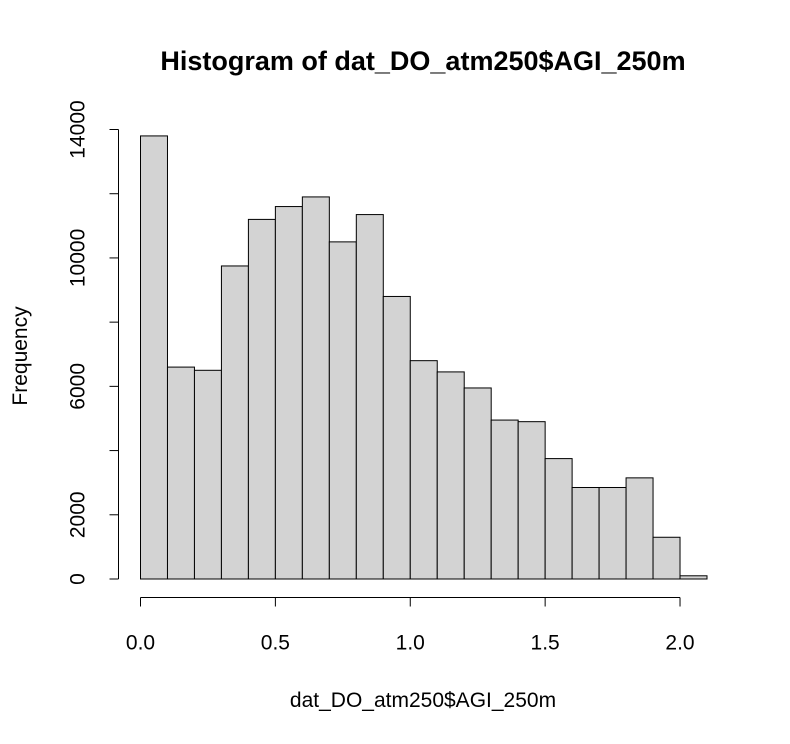 This screenshot has width=790, height=744. I want to click on x-tick-label: 2.0, so click(679, 643).